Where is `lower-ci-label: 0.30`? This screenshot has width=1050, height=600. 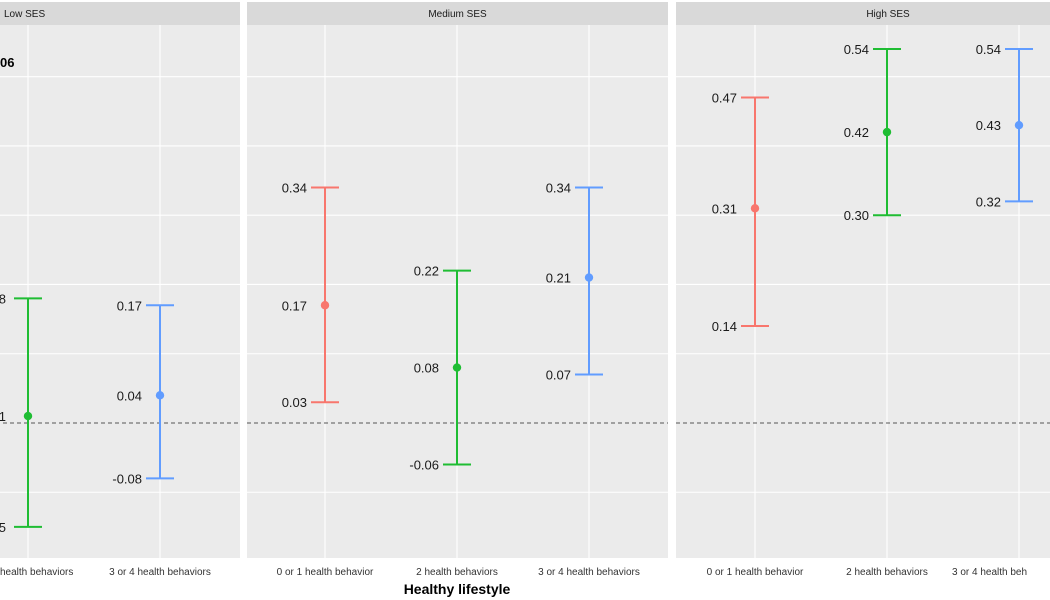 lower-ci-label: 0.30 is located at coordinates (856, 215).